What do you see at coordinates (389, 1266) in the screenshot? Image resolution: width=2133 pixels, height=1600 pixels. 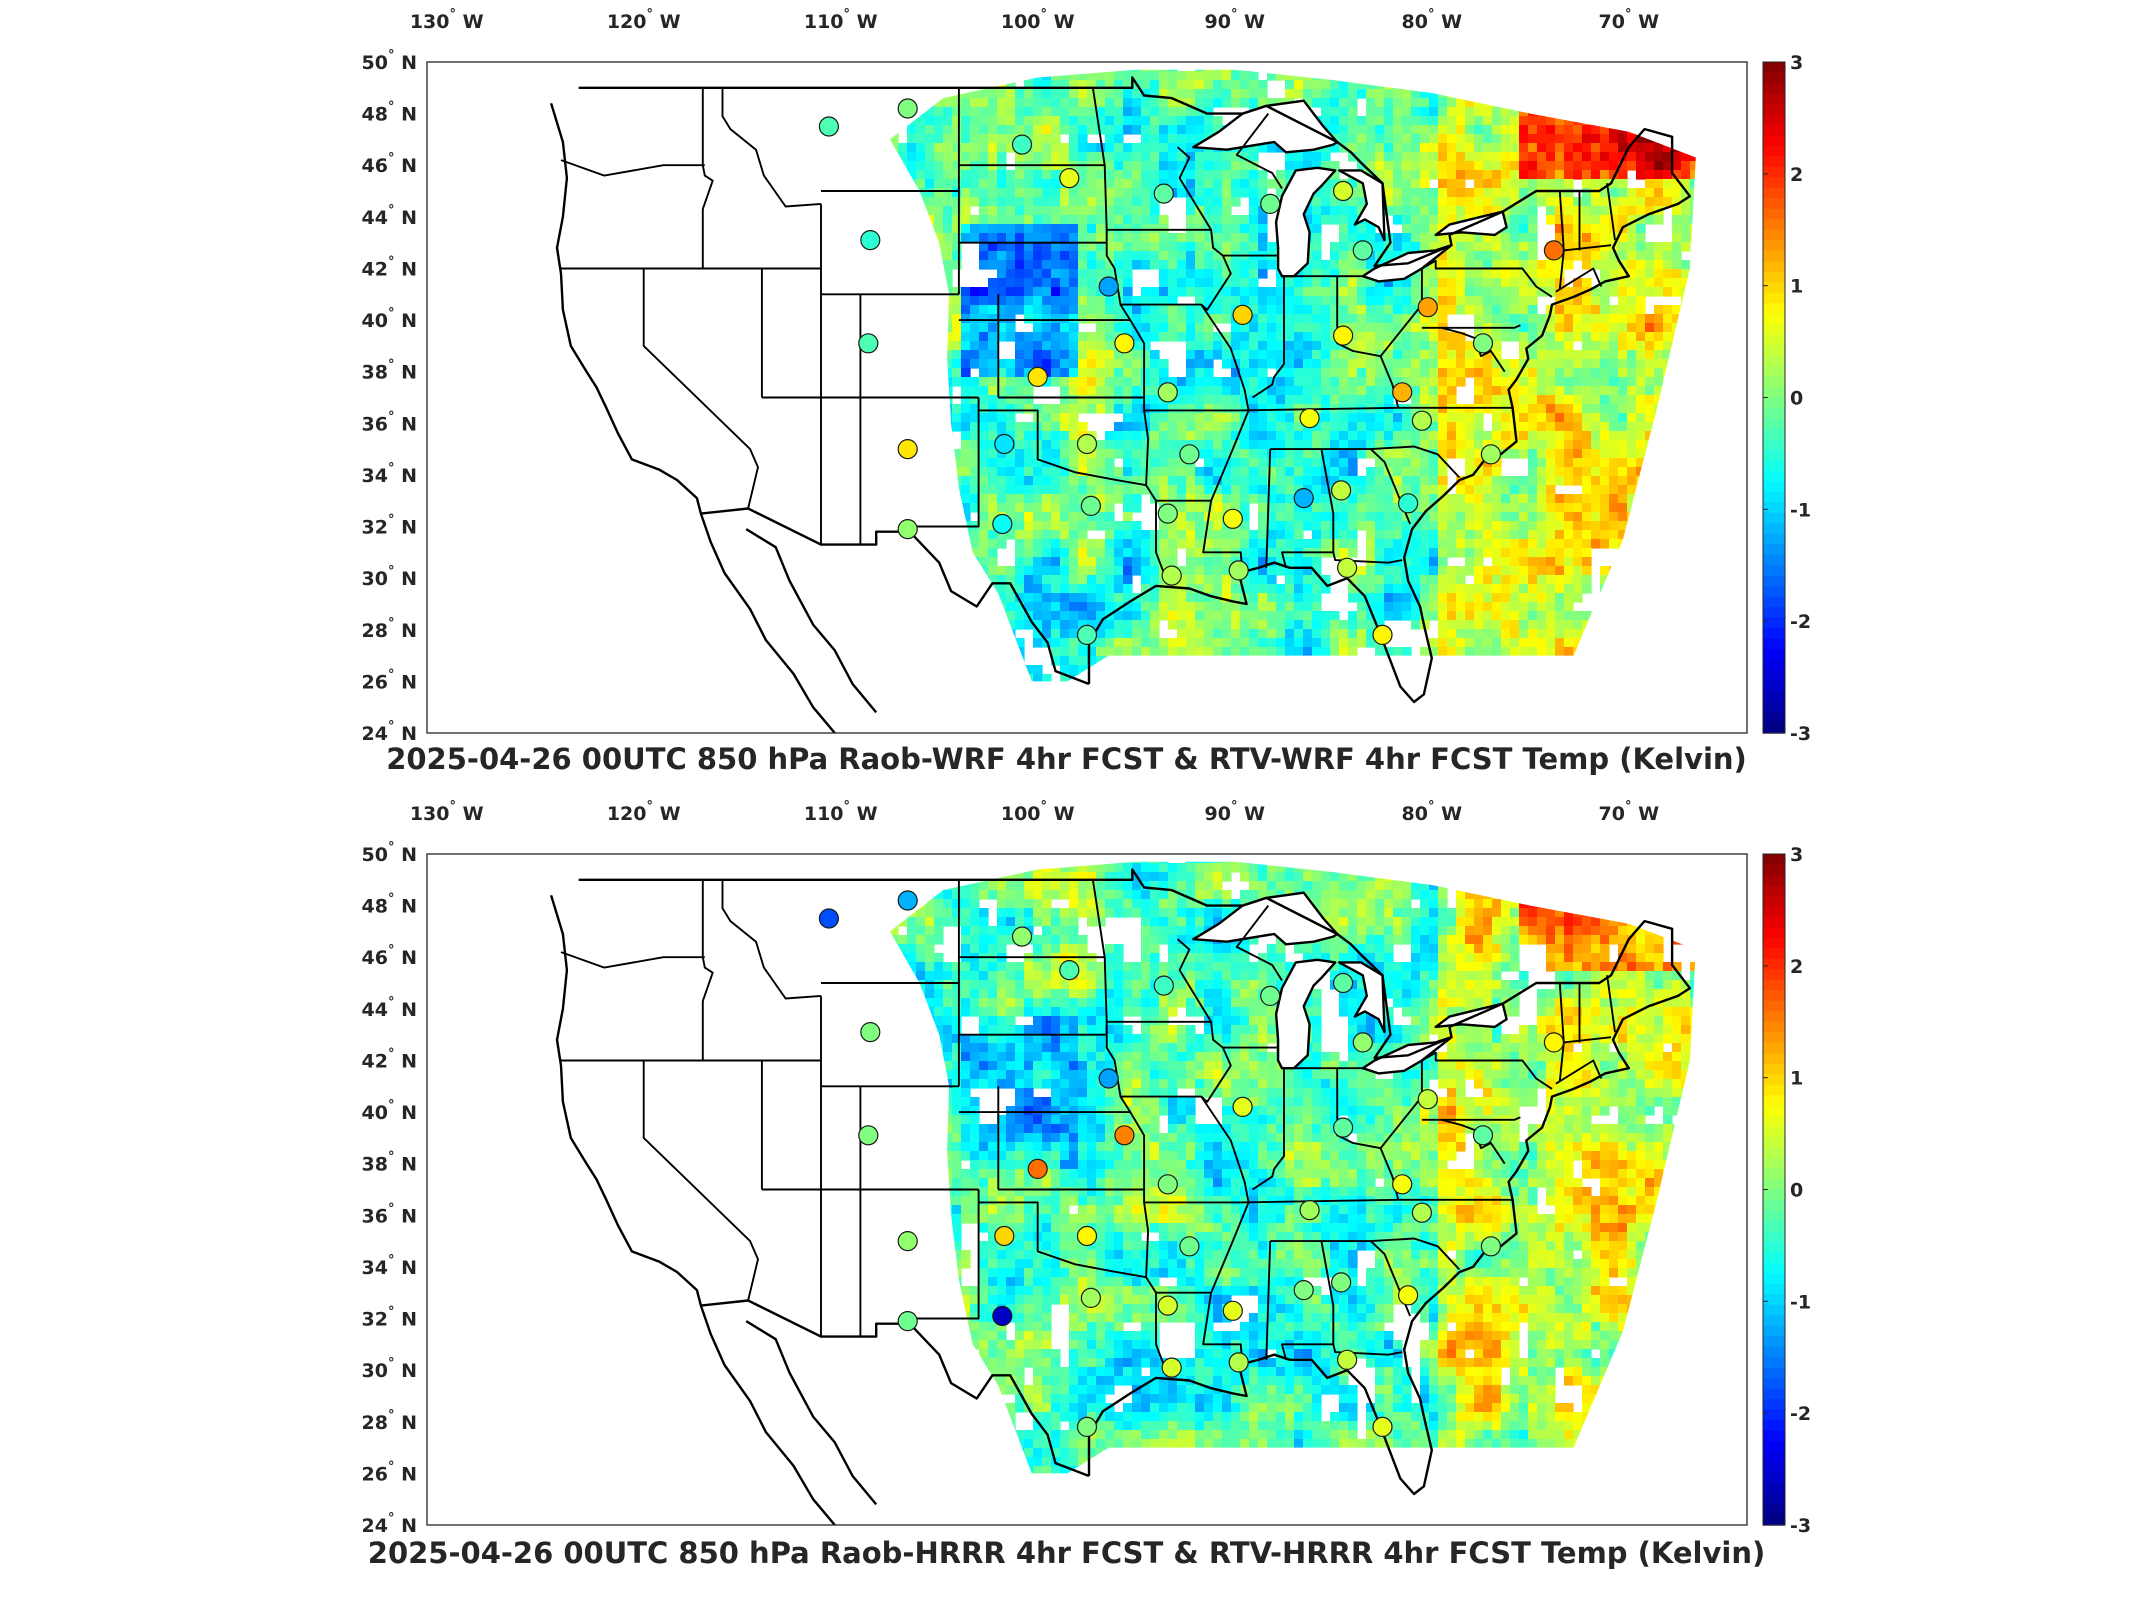 I see `lat-tick-label: 34° N` at bounding box center [389, 1266].